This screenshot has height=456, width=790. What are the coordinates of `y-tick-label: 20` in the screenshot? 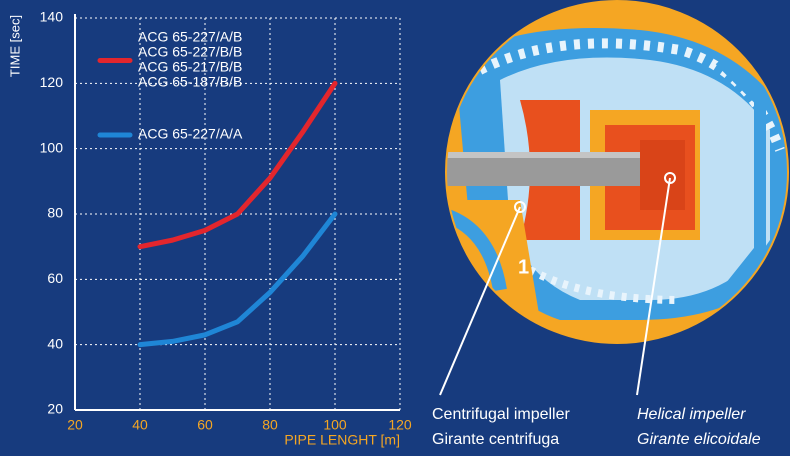 It's located at (55, 409).